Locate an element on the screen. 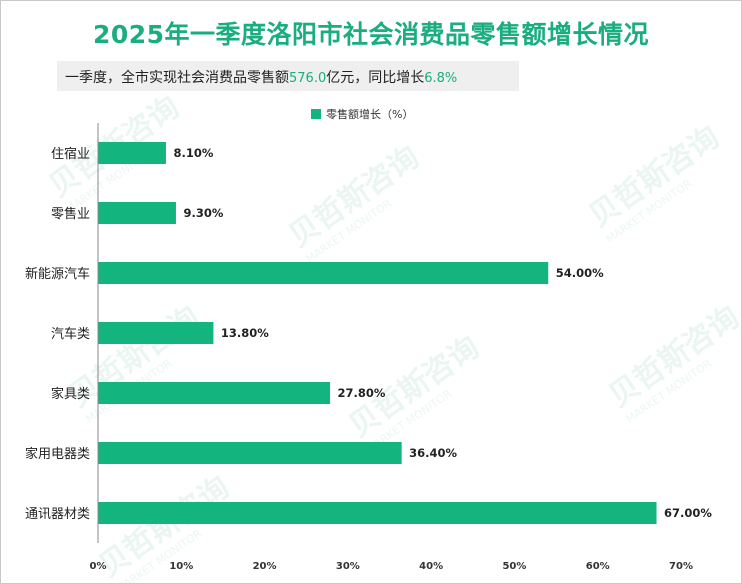 This screenshot has height=584, width=742. x-tick-label: 0% is located at coordinates (98, 566).